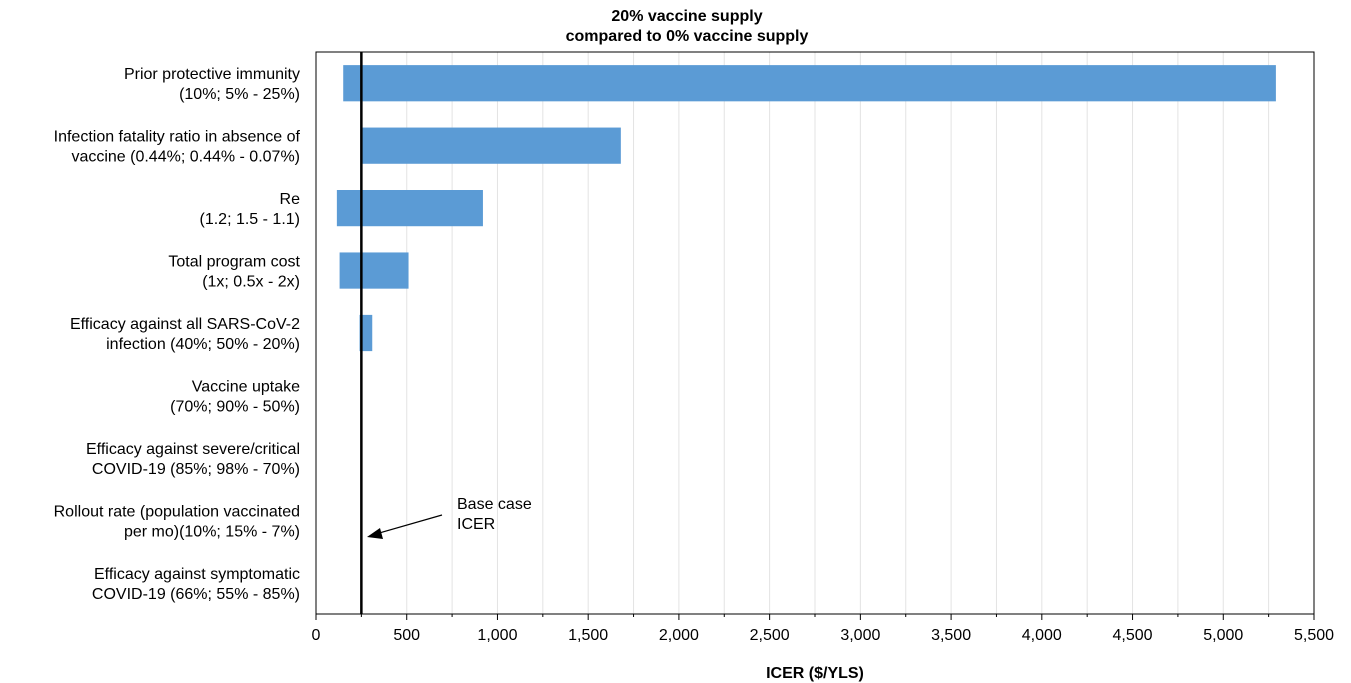  Describe the element at coordinates (246, 386) in the screenshot. I see `category-label: Vaccine uptake` at that location.